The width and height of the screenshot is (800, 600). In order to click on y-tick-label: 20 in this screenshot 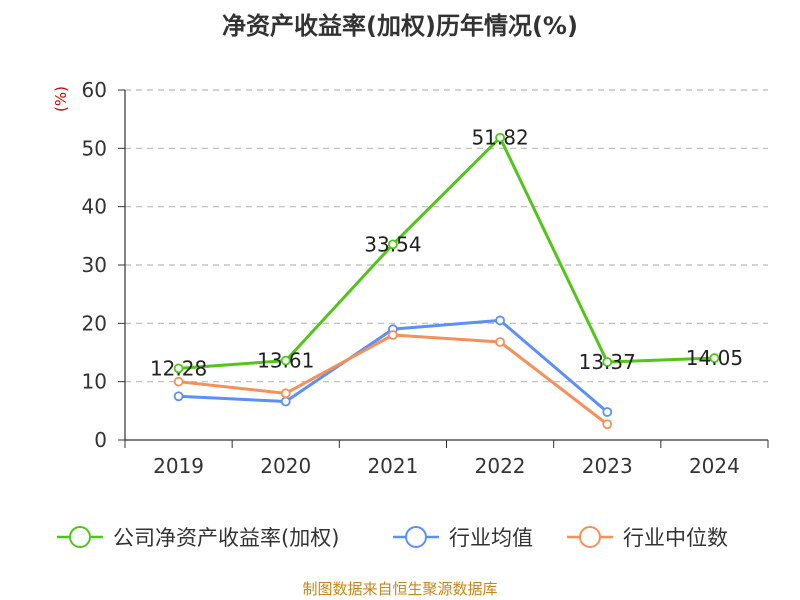, I will do `click(94, 323)`.